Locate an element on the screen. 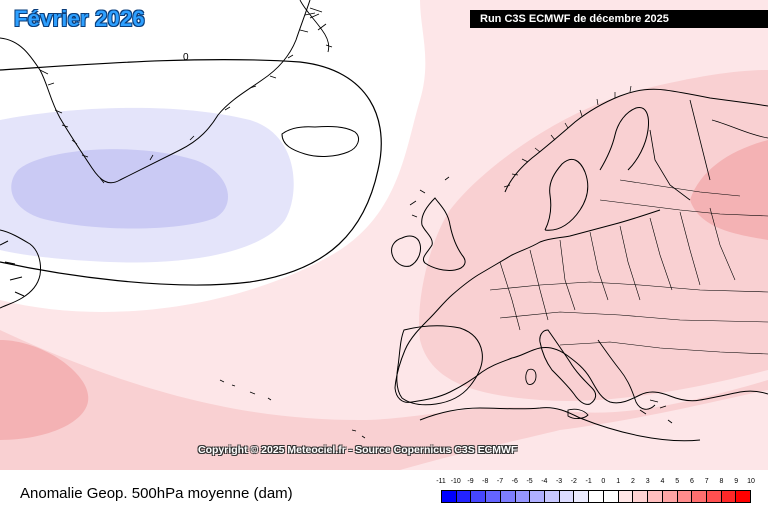 The width and height of the screenshot is (768, 512). legend-tick-label: -7 is located at coordinates (500, 481).